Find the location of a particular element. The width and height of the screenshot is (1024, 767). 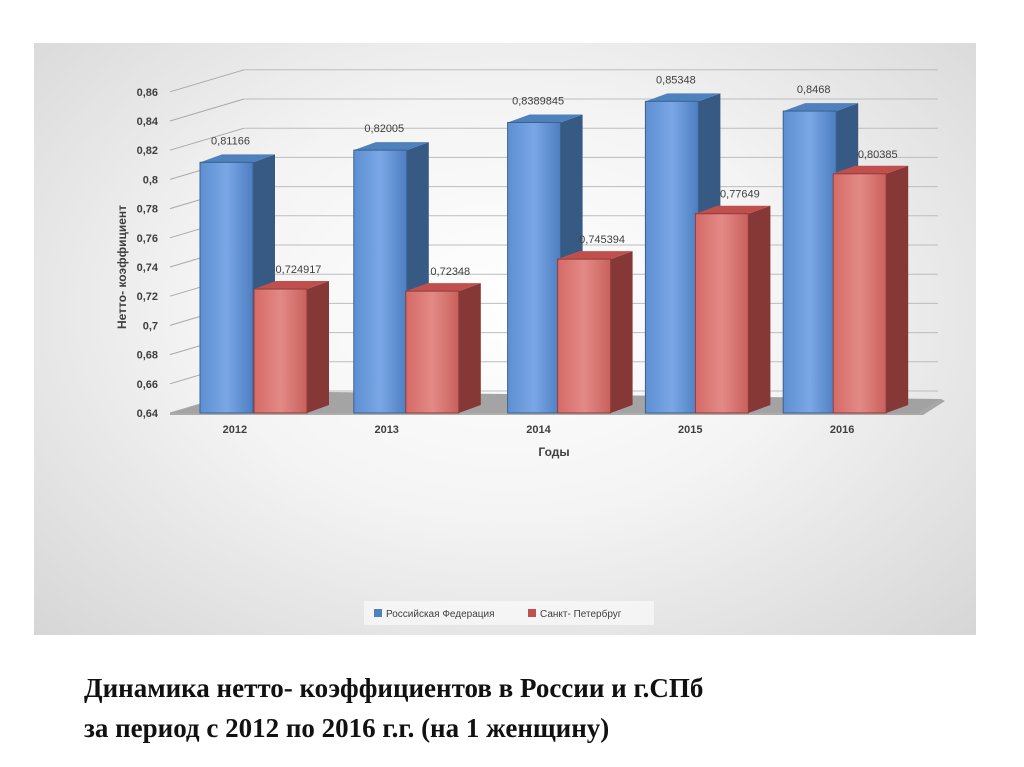

bar-spb-2015 is located at coordinates (732, 309).